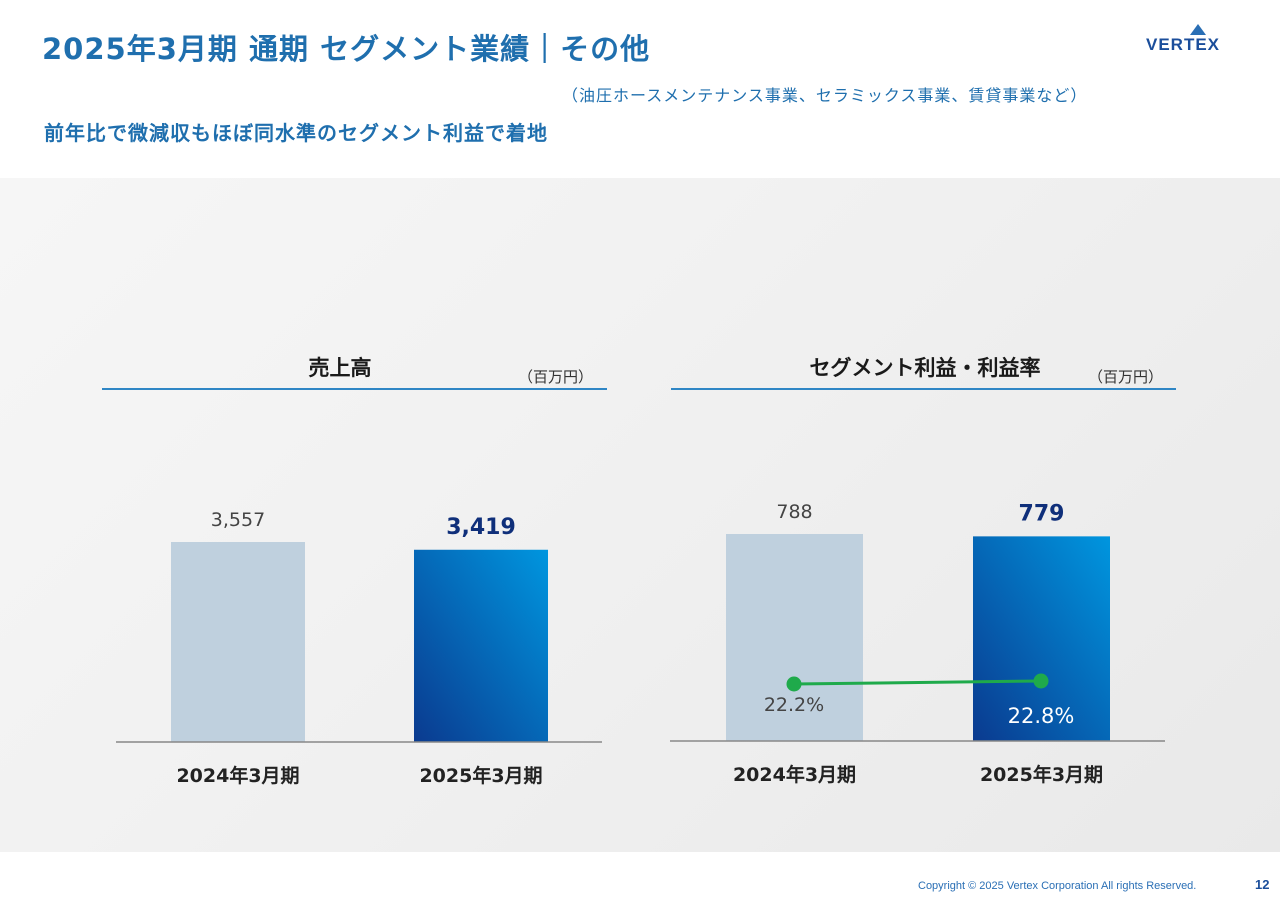 This screenshot has width=1280, height=904. Describe the element at coordinates (1183, 44) in the screenshot. I see `logo-text: VERTEX` at that location.